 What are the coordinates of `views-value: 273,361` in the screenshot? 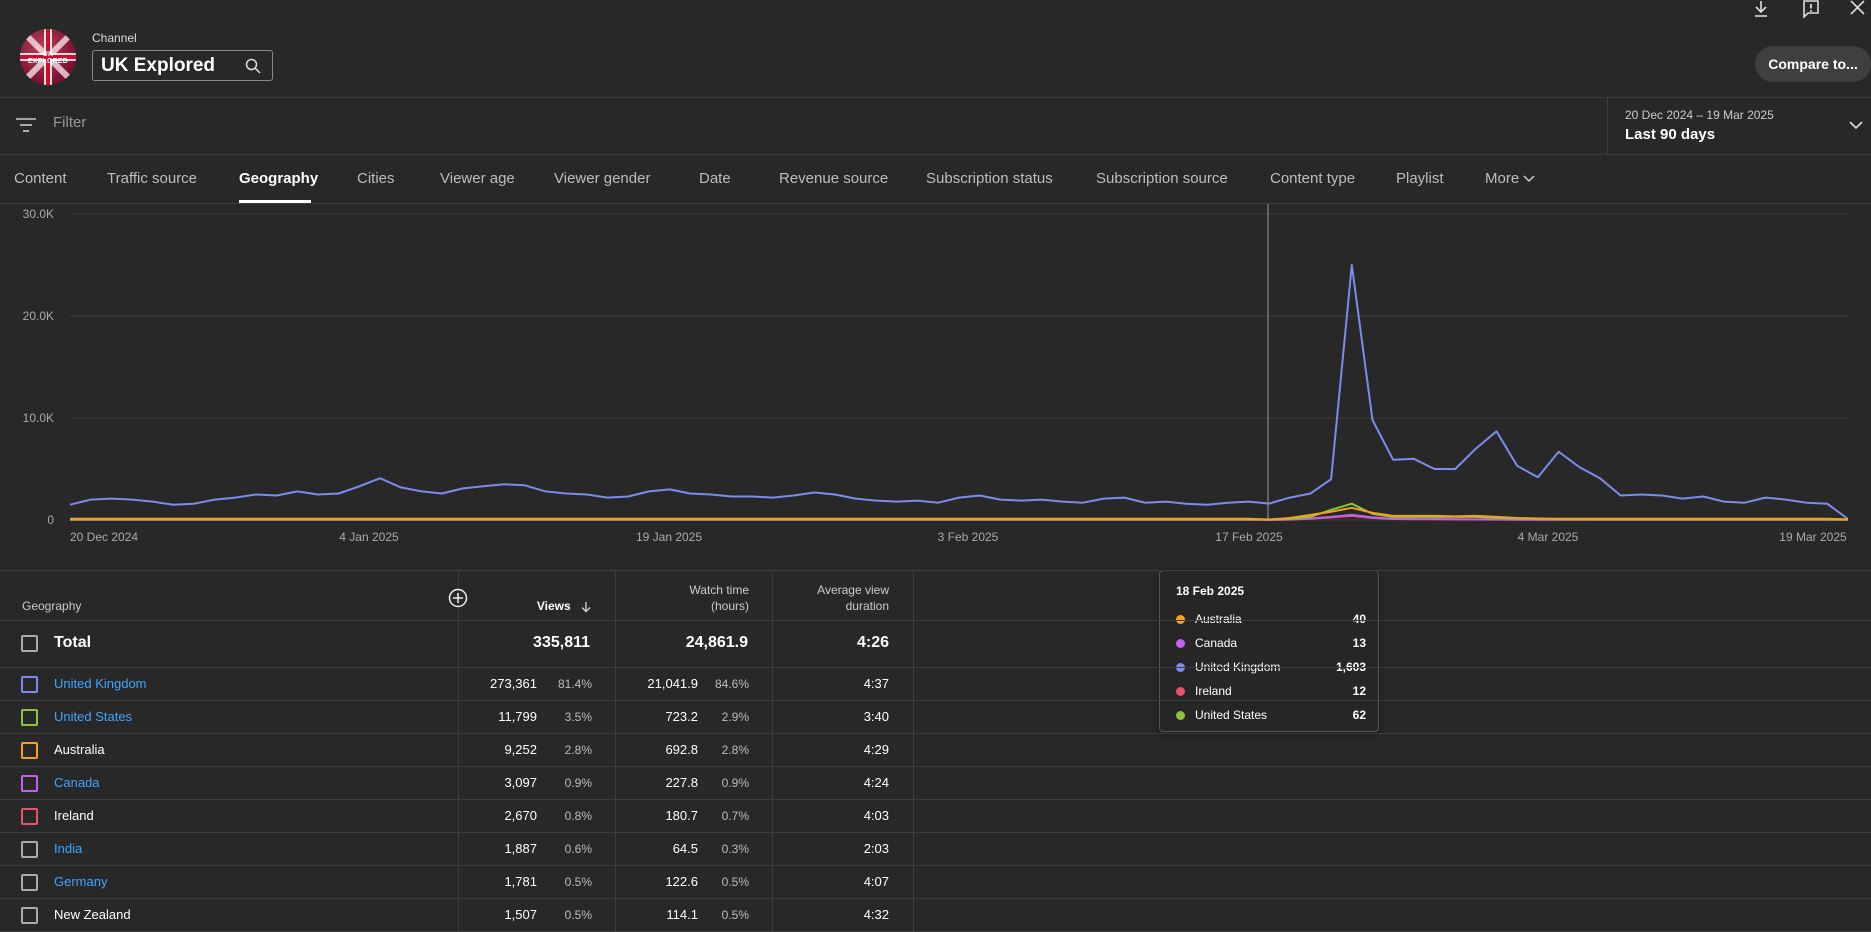 It's located at (513, 683).